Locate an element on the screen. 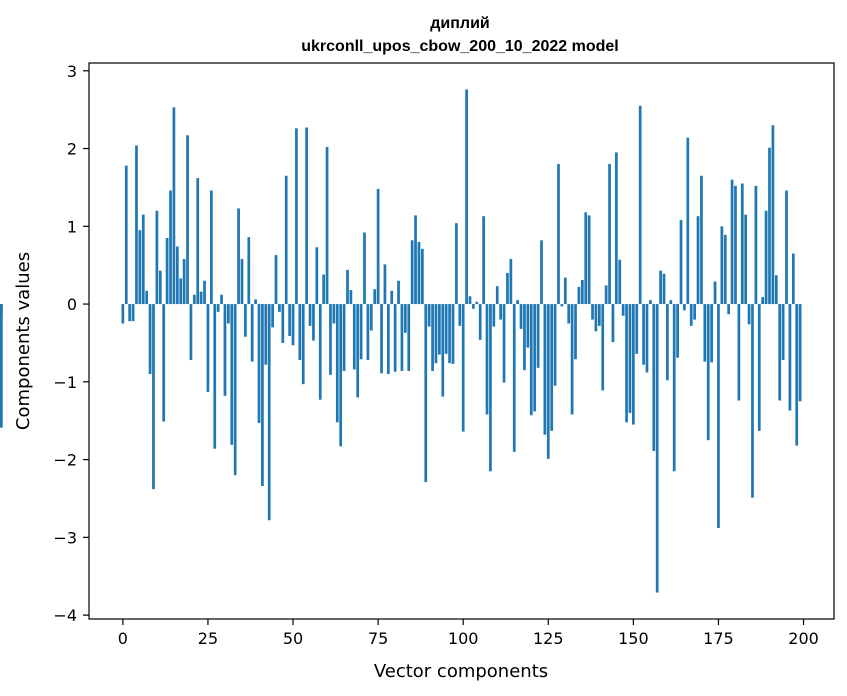 This screenshot has height=696, width=847. y-tick-label: 3 is located at coordinates (72, 71).